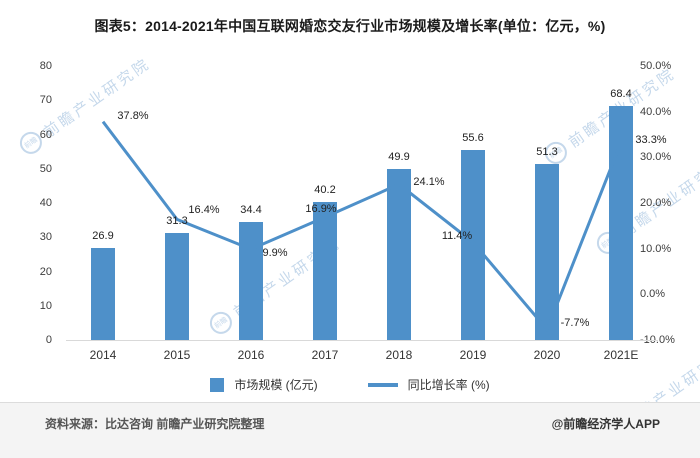  What do you see at coordinates (251, 210) in the screenshot?
I see `bar-value-label: 34.4` at bounding box center [251, 210].